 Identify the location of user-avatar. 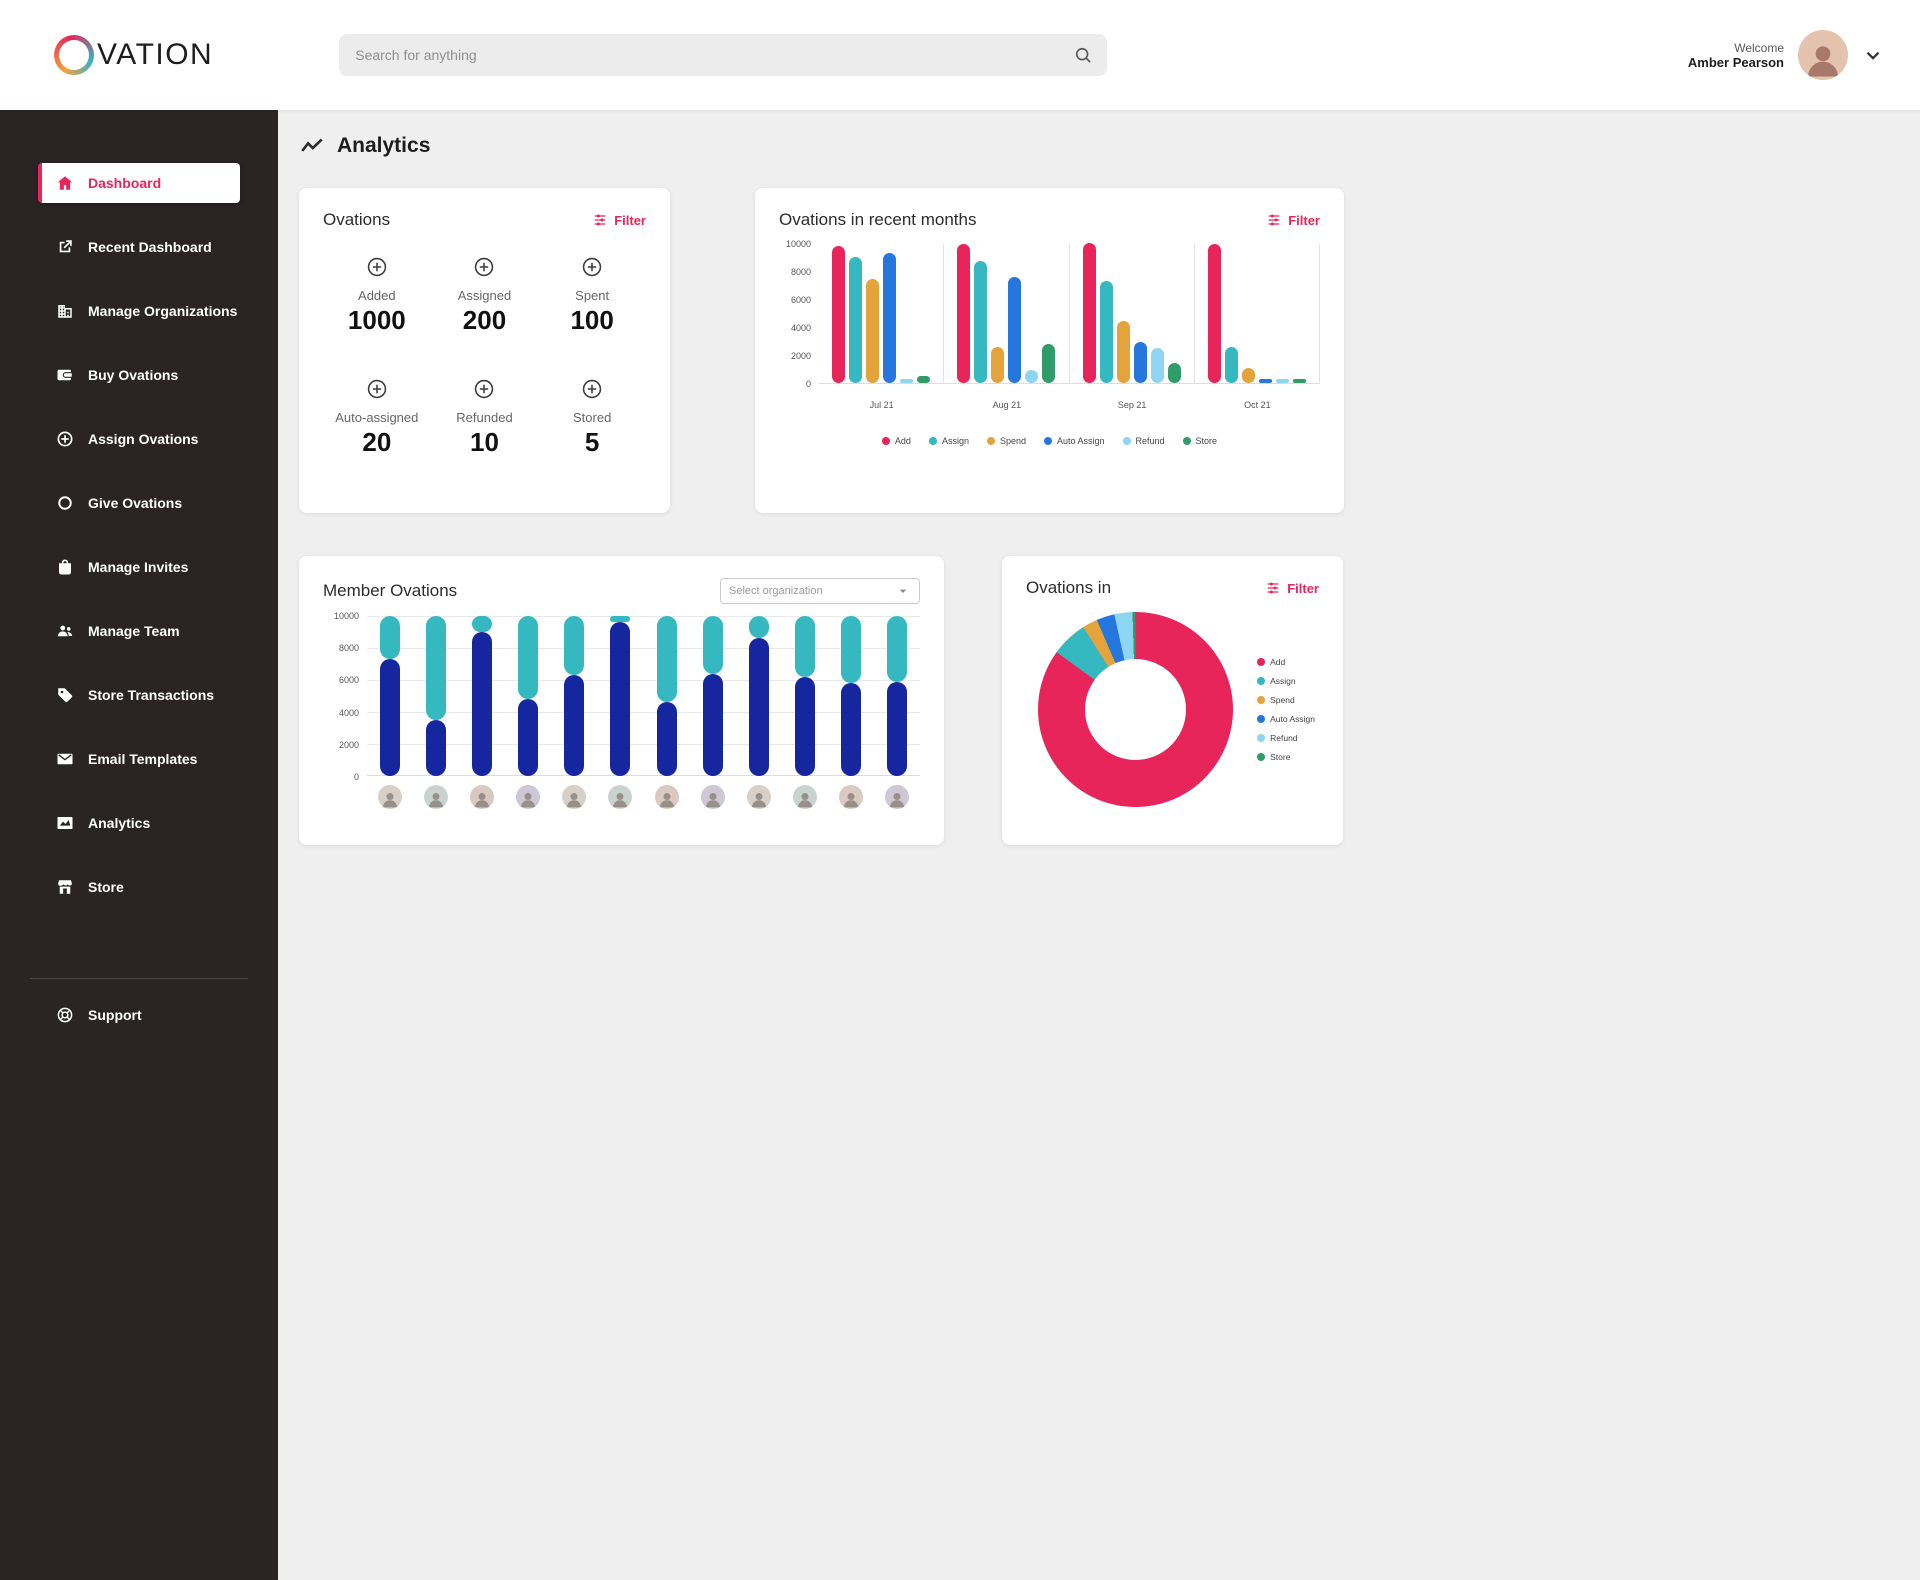
(1823, 55).